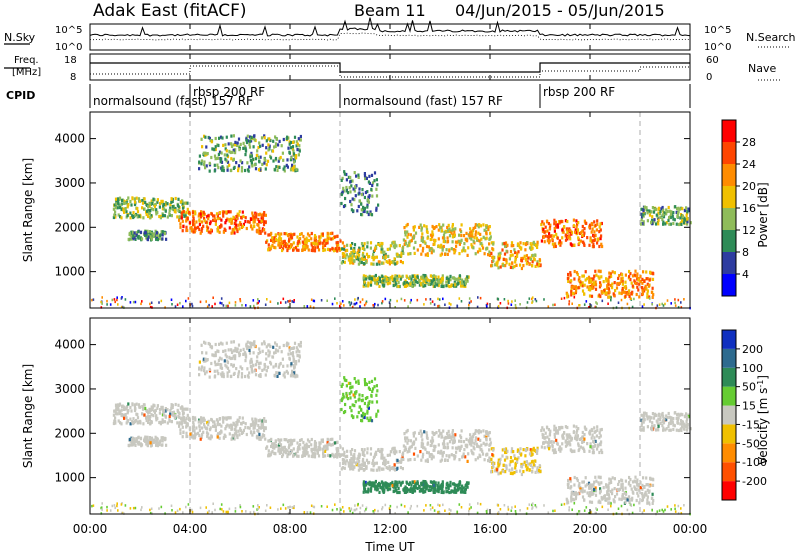 The image size is (800, 554). What do you see at coordinates (26, 60) in the screenshot?
I see `freq-label: Freq.` at bounding box center [26, 60].